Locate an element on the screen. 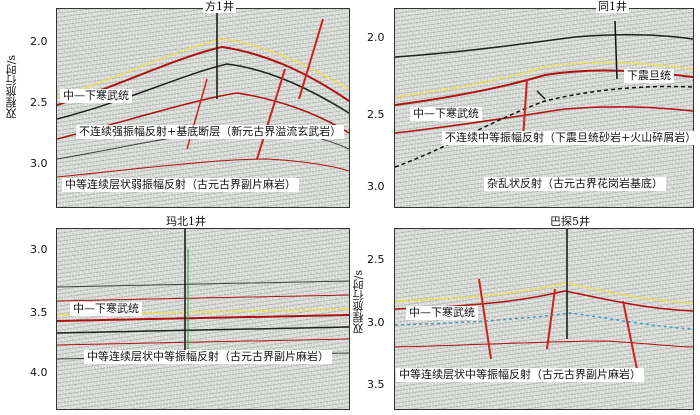 The image size is (700, 415). formation-label: 下震旦统 is located at coordinates (649, 76).